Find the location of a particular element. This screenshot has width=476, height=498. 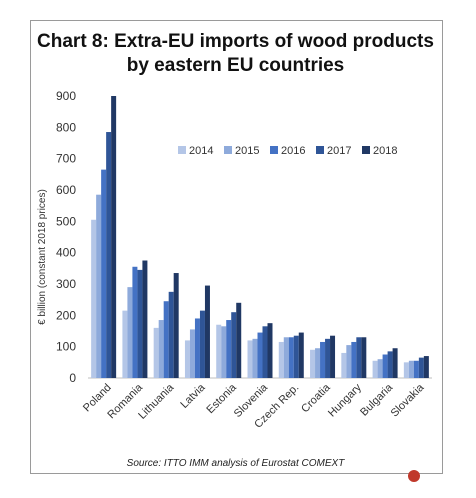

y-tick-label: 200 is located at coordinates (66, 315).